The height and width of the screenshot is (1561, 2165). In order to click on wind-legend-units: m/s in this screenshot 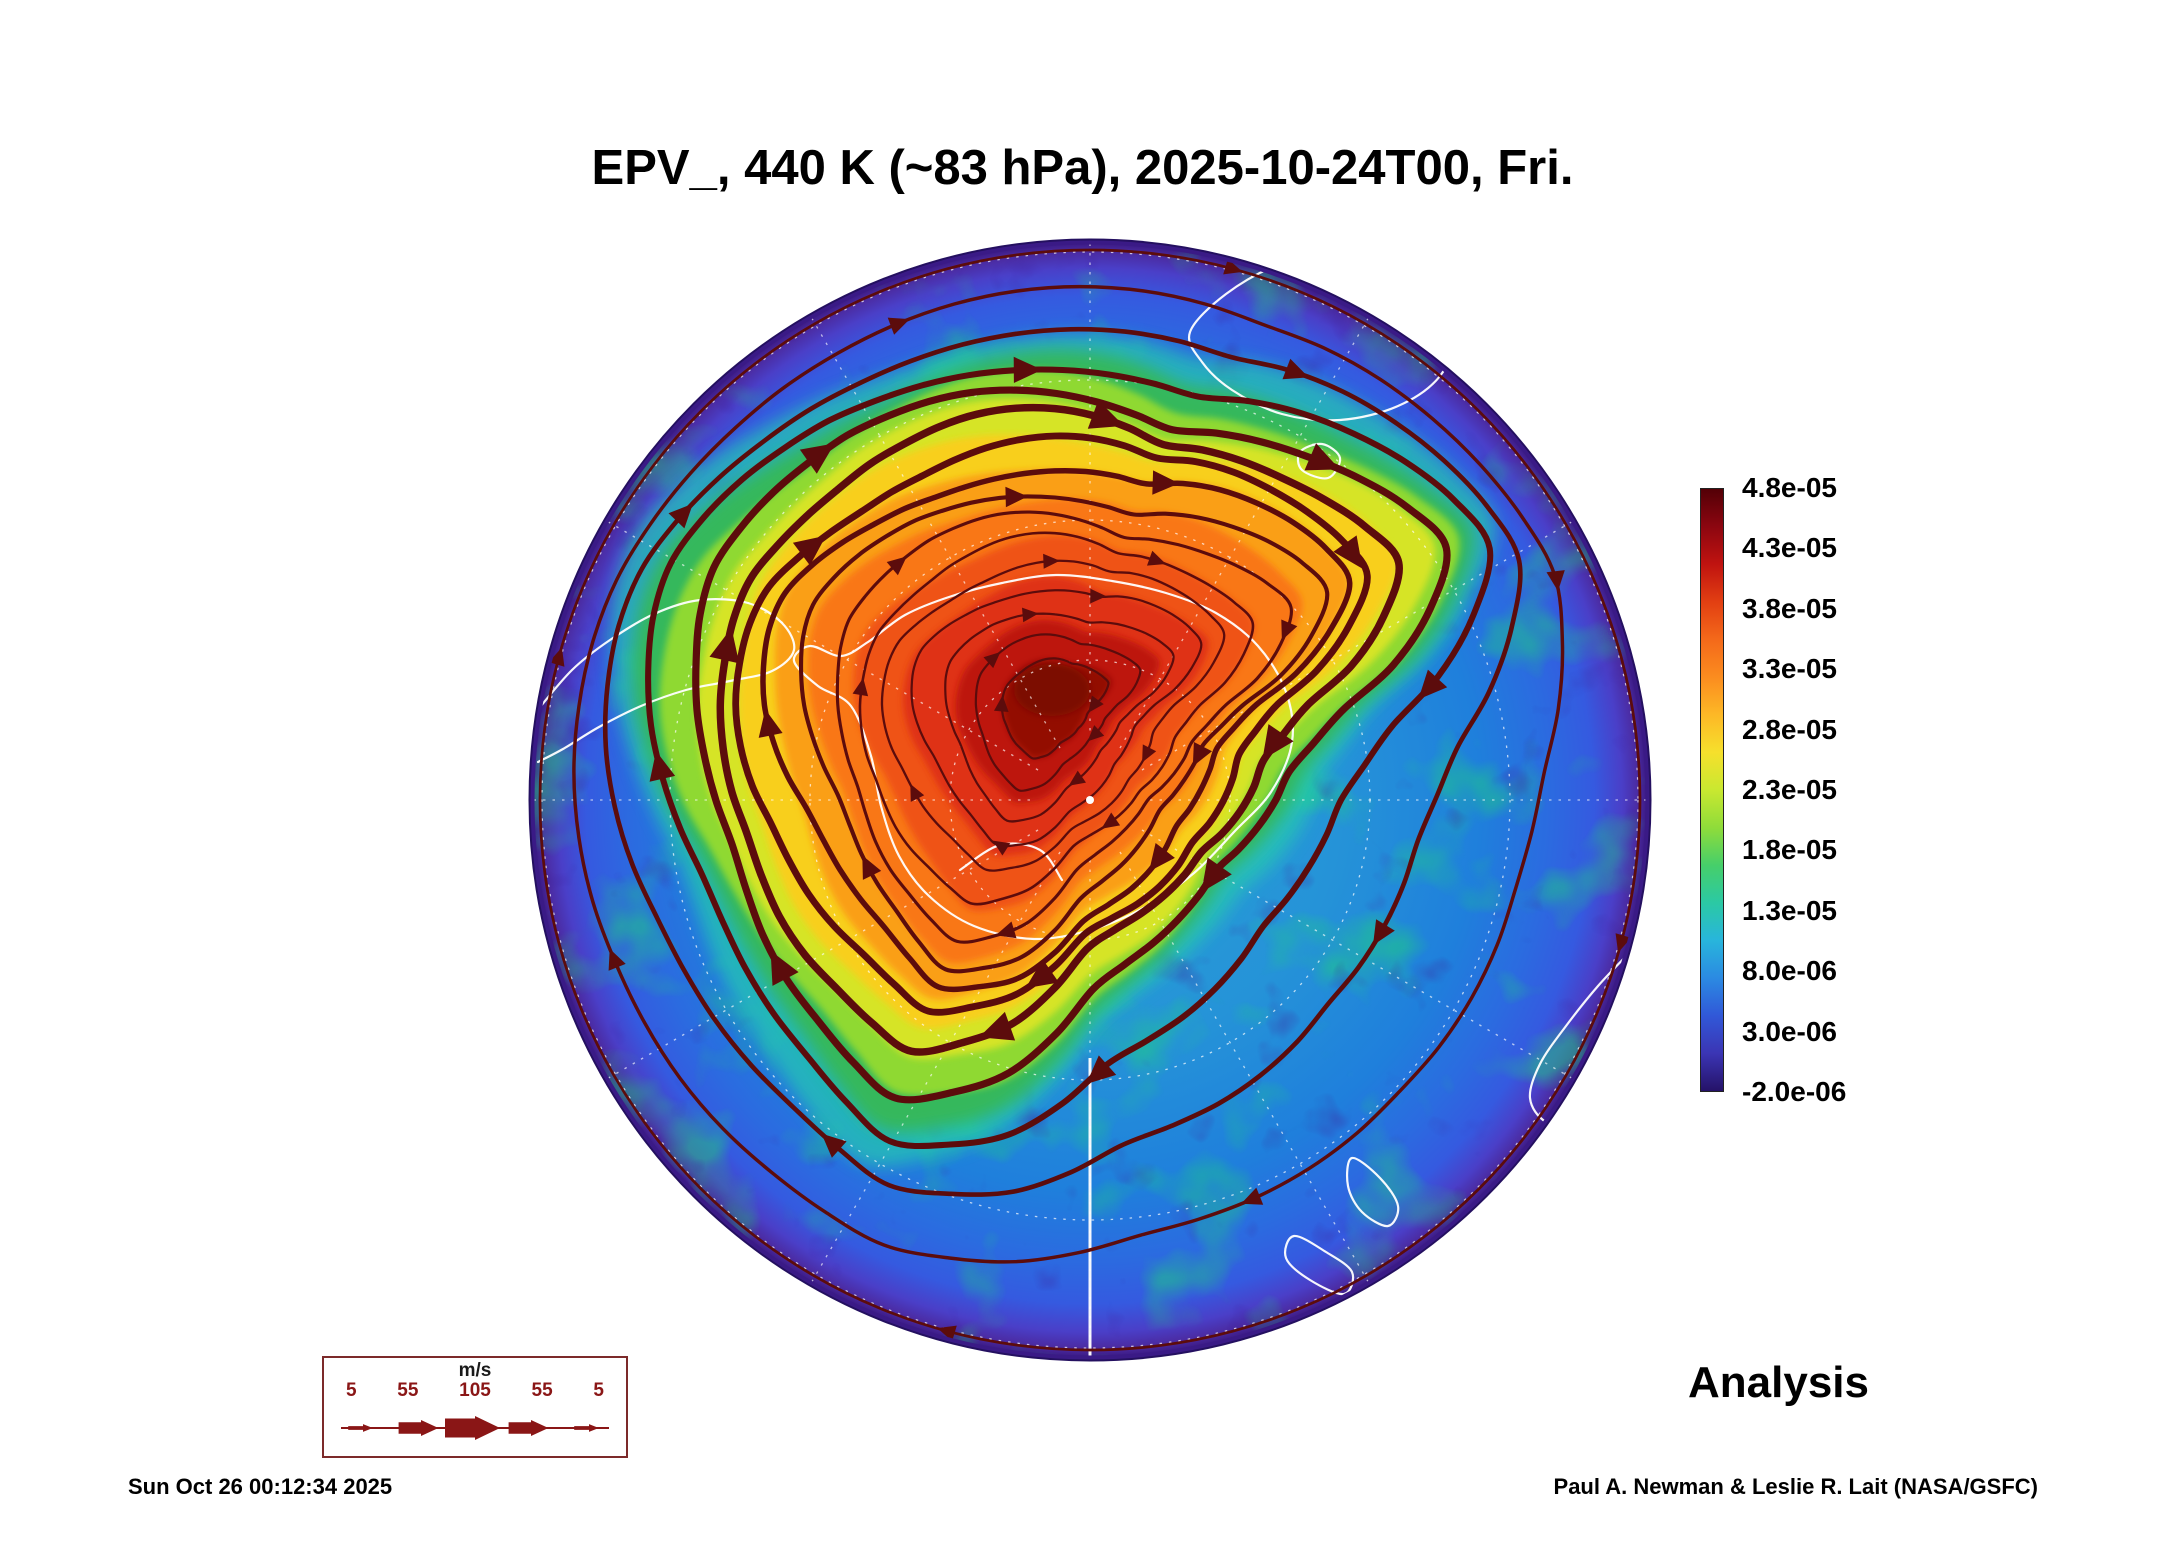, I will do `click(475, 1370)`.